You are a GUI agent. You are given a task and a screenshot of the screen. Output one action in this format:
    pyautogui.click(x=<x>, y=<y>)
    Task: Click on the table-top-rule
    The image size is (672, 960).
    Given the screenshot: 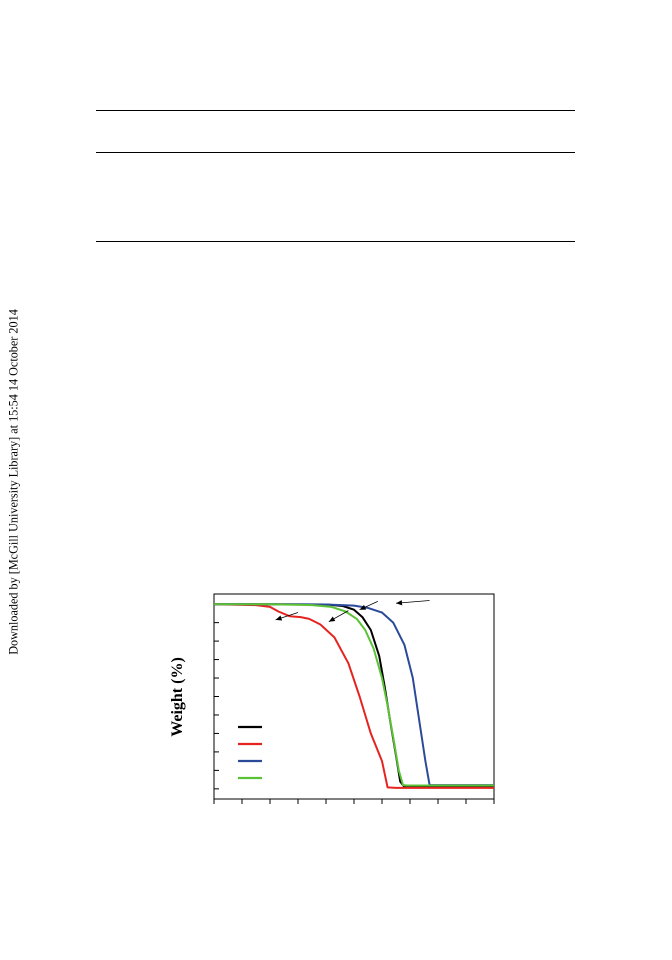 What is the action you would take?
    pyautogui.click(x=335, y=110)
    